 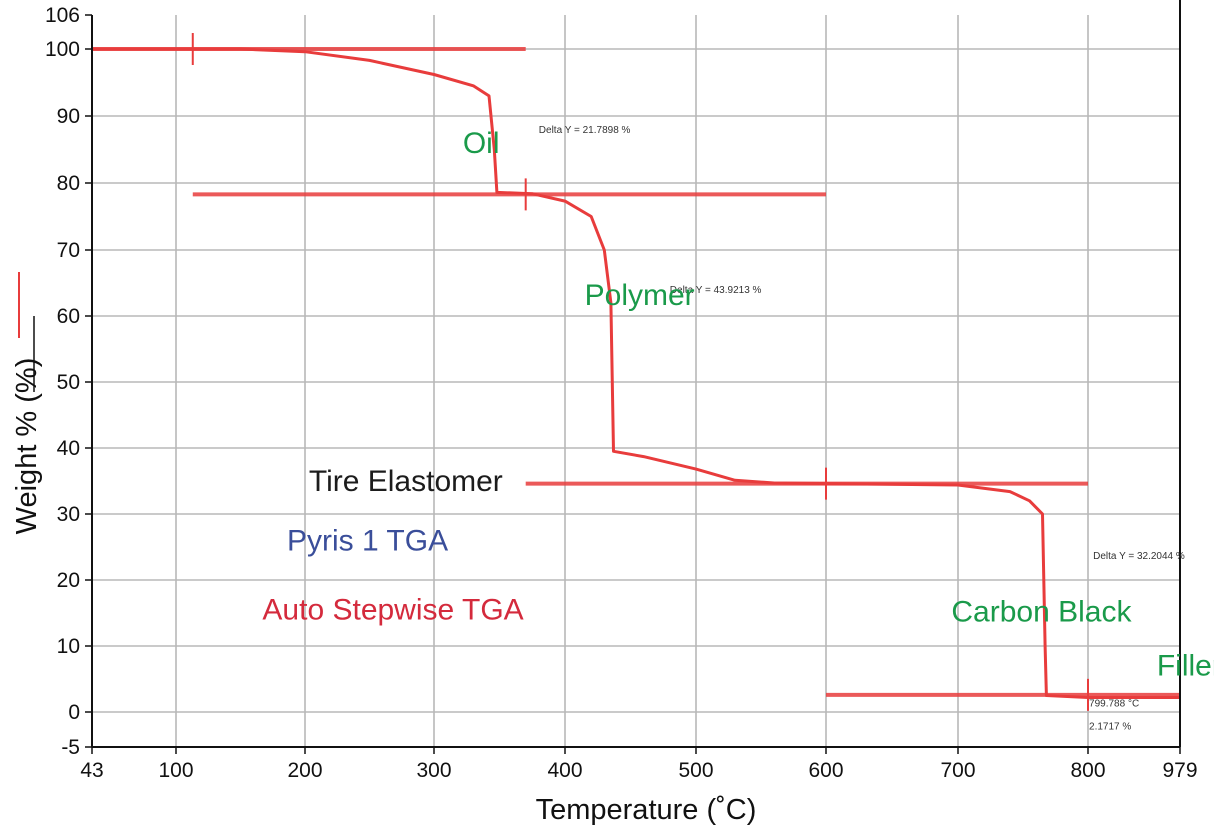 I want to click on region-label: Carbon Black, so click(x=1041, y=612).